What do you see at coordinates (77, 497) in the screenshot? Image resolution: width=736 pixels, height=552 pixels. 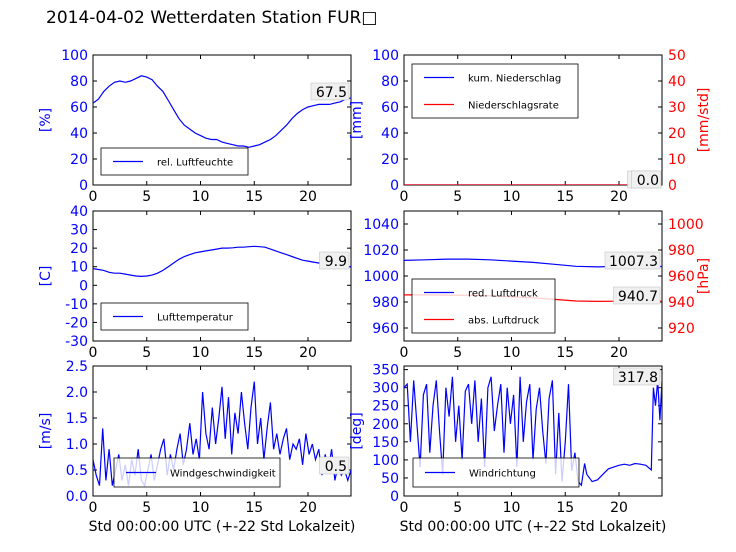 I see `y-tick-label: 0.0` at bounding box center [77, 497].